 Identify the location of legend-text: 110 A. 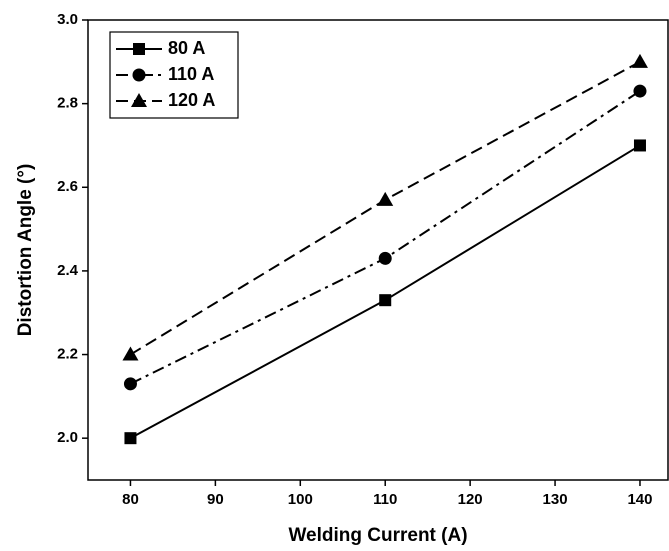
(191, 74).